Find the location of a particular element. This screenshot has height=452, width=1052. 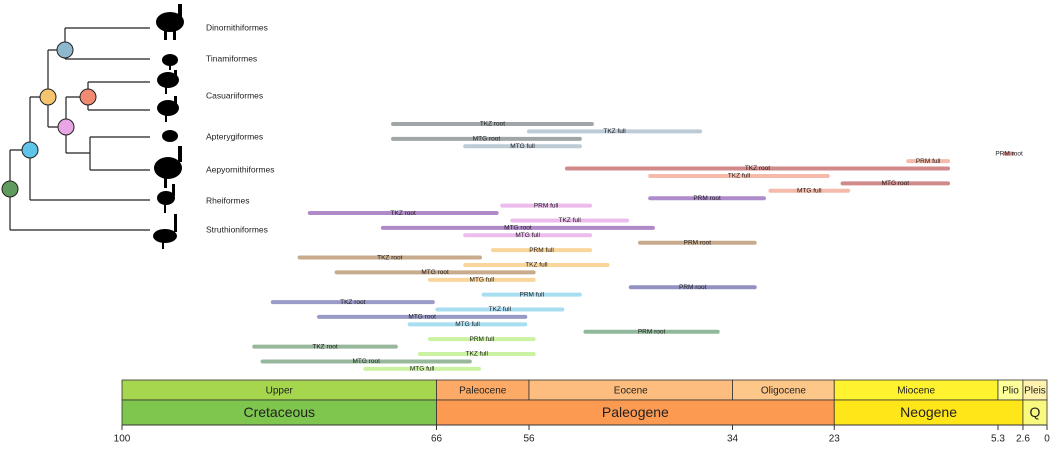

taxon-label: Apterygiformes is located at coordinates (234, 136).